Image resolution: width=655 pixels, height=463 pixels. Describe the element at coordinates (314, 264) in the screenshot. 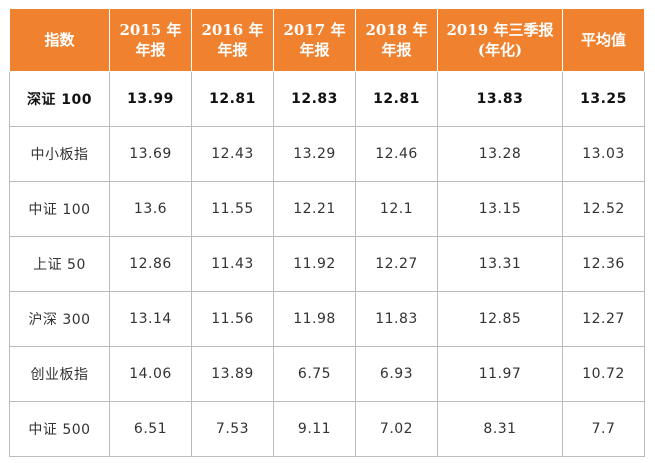

I see `value-cell: 11.92` at that location.